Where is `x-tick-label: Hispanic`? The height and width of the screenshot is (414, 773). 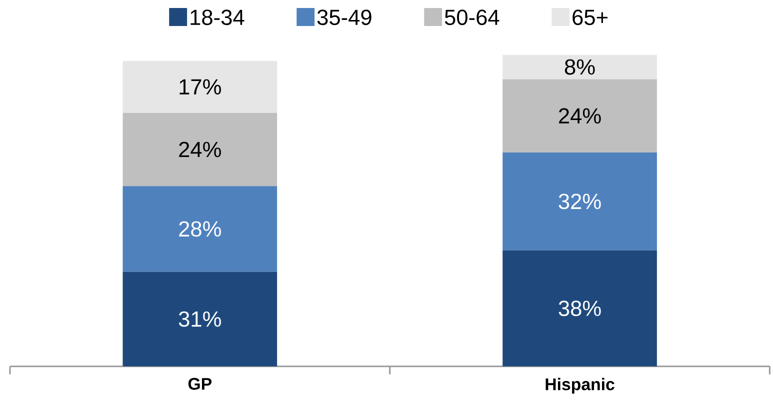
x-tick-label: Hispanic is located at coordinates (580, 386).